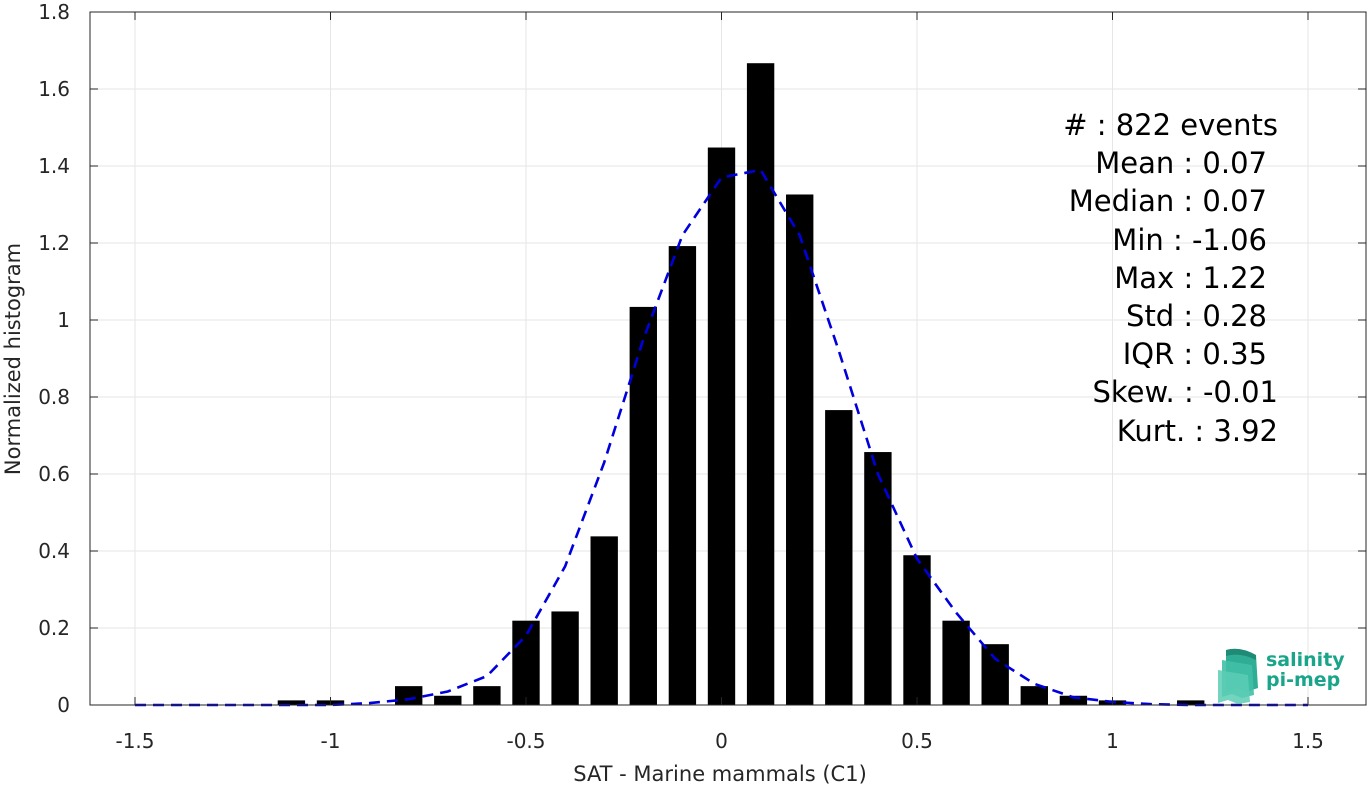 Image resolution: width=1367 pixels, height=785 pixels. I want to click on stat-kurt: Kurt. : 3.92, so click(1197, 431).